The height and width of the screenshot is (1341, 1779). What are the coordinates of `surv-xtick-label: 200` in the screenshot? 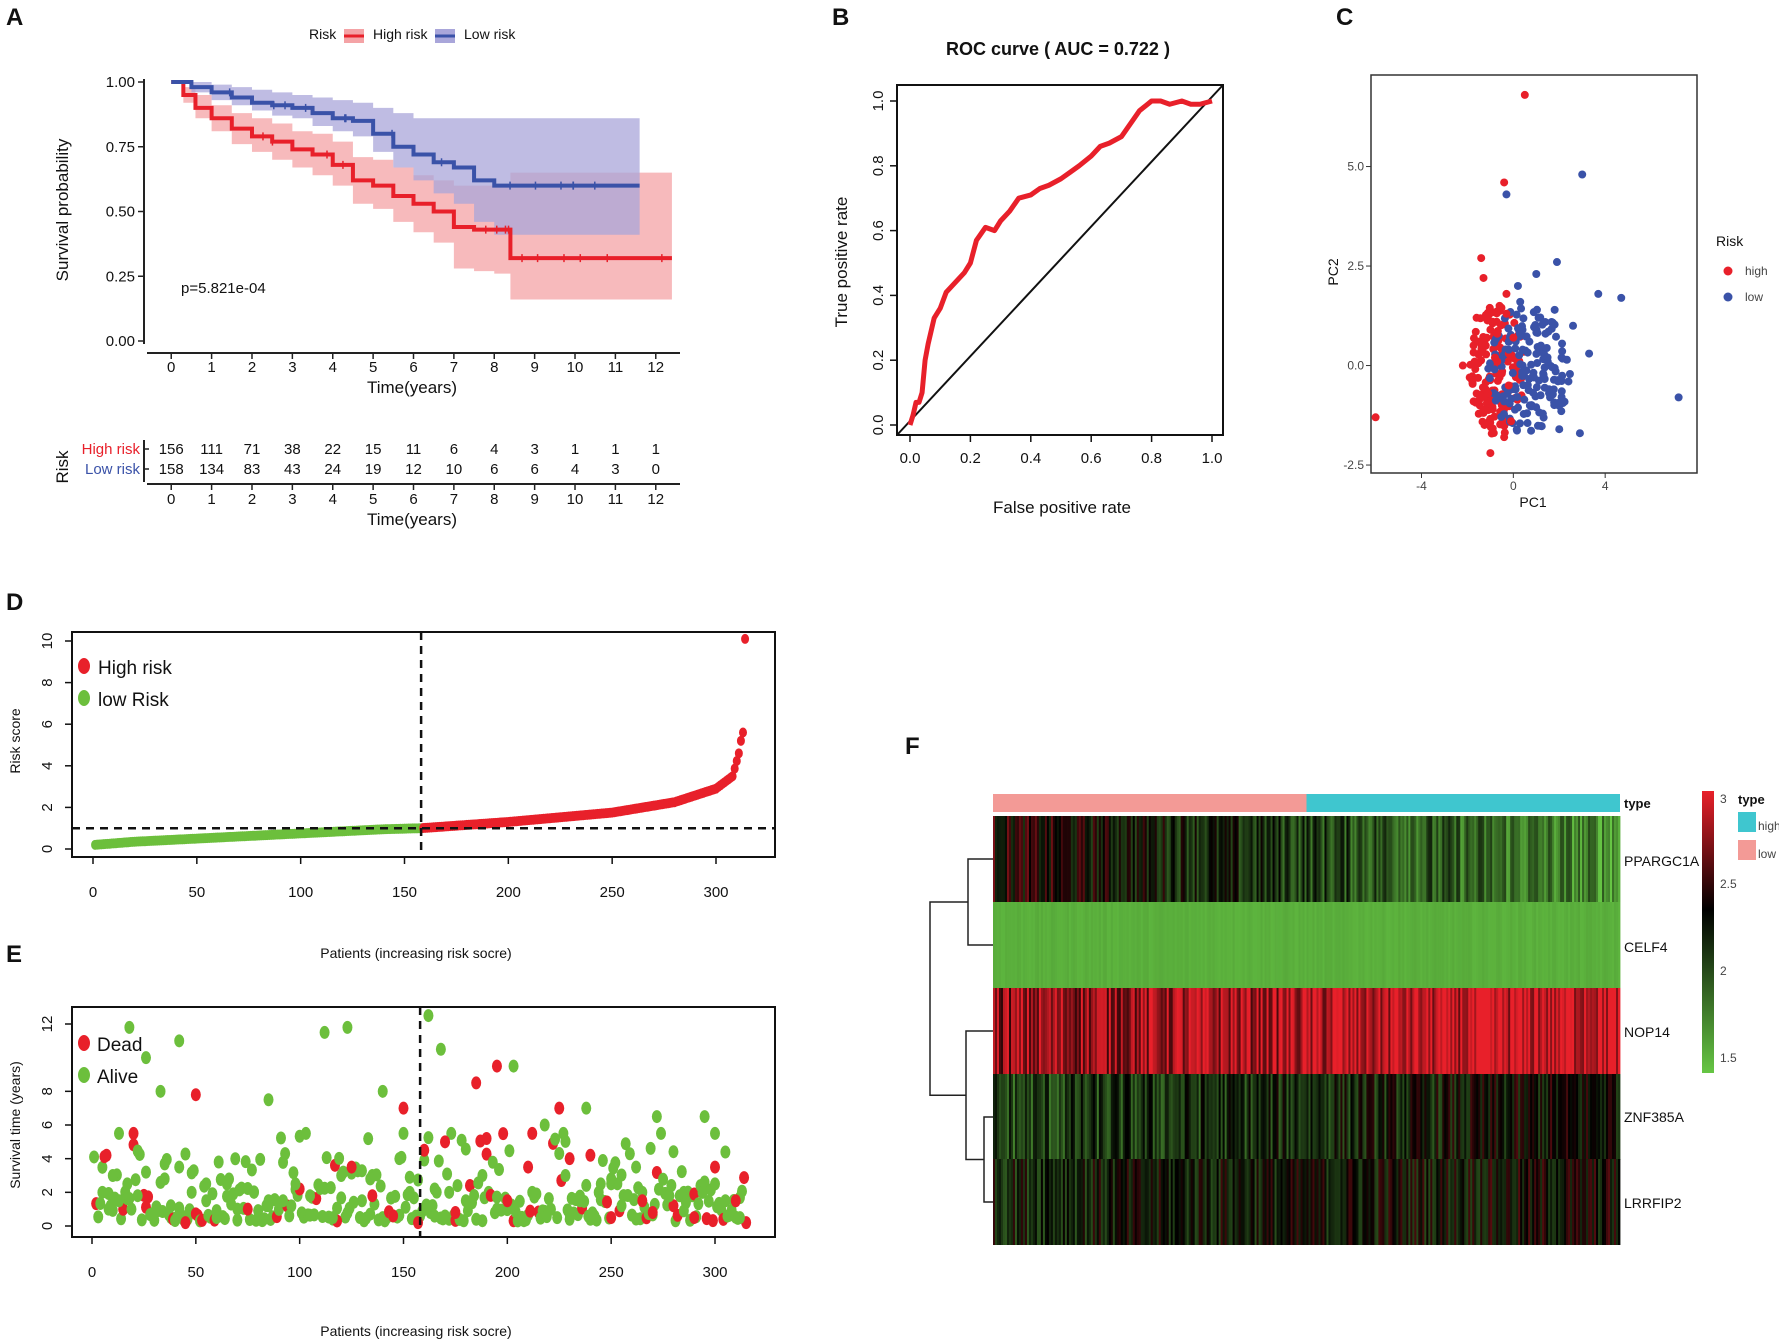 It's located at (507, 1272).